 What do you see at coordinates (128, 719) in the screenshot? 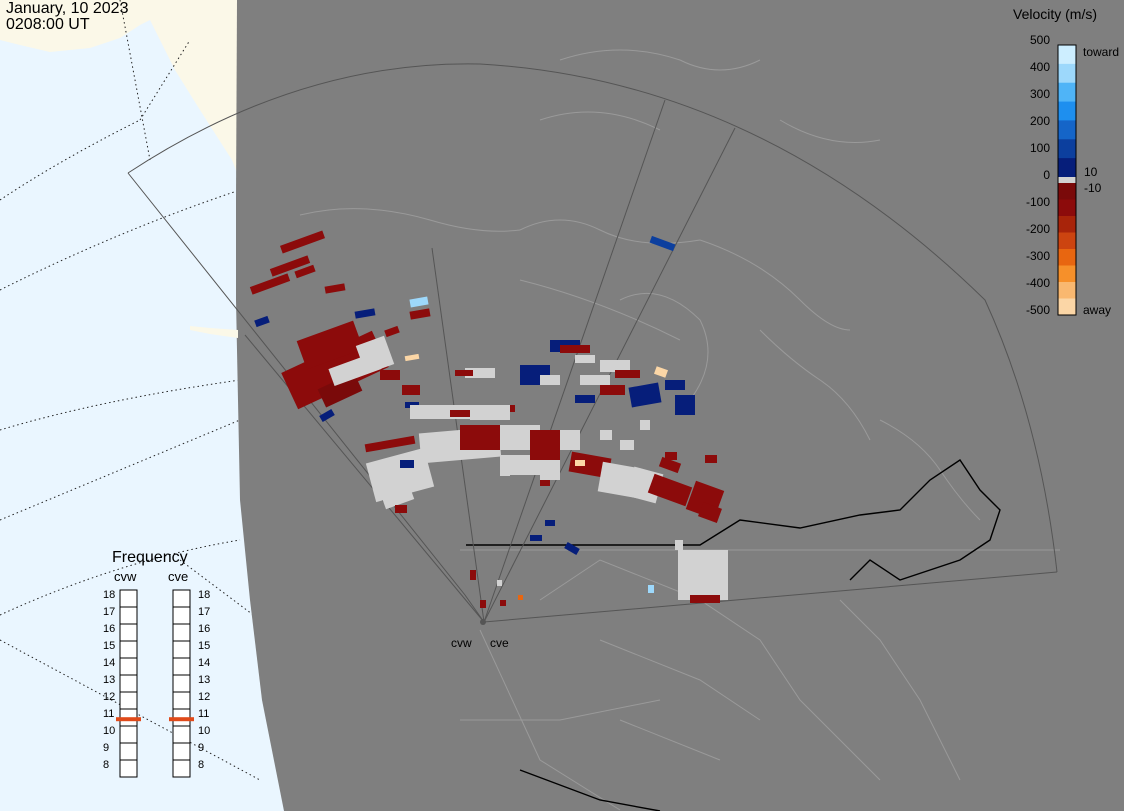
I see `frequency-marker-cvw` at bounding box center [128, 719].